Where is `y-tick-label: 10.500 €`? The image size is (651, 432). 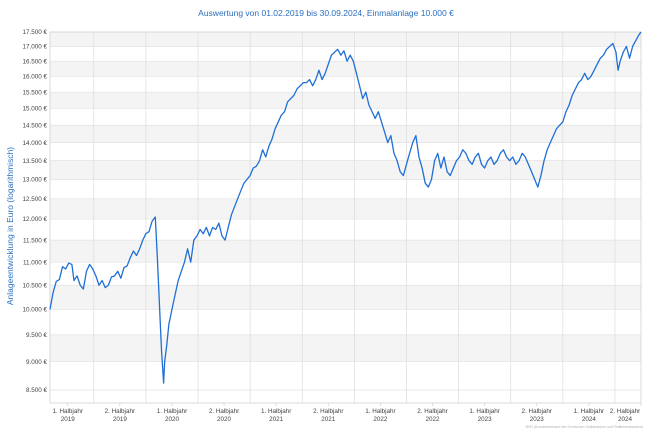
y-tick-label: 10.500 € is located at coordinates (34, 285).